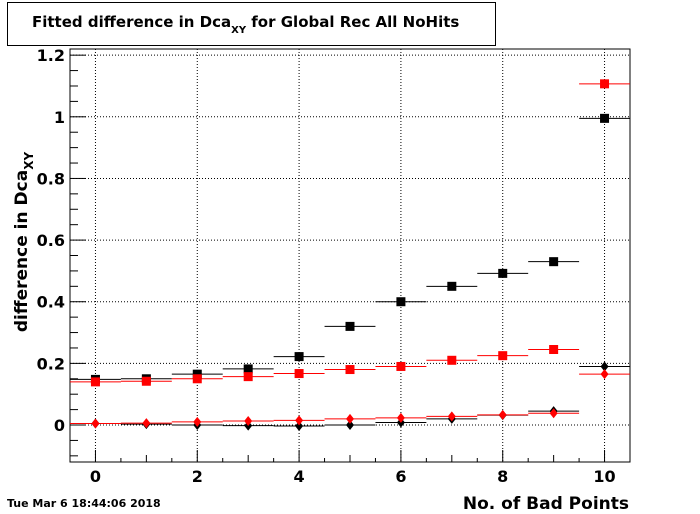 The height and width of the screenshot is (514, 700). Describe the element at coordinates (400, 476) in the screenshot. I see `x-tick-label: 6` at that location.